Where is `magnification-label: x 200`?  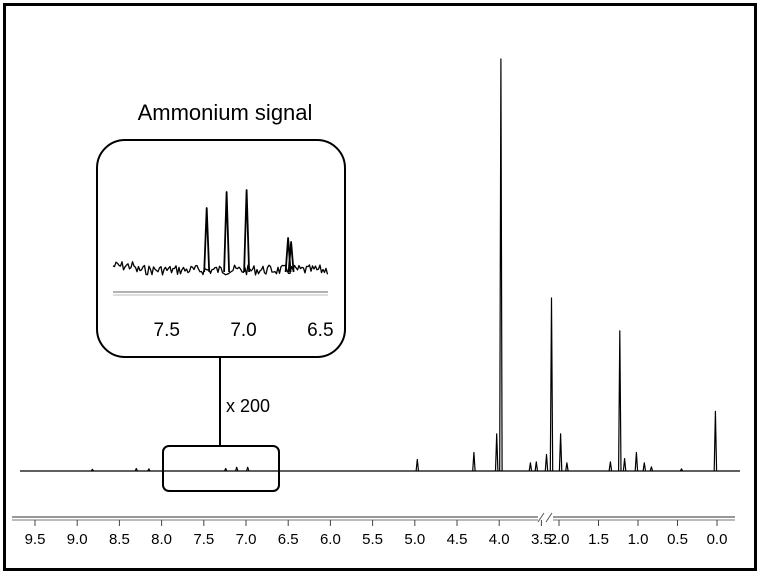 magnification-label: x 200 is located at coordinates (248, 406).